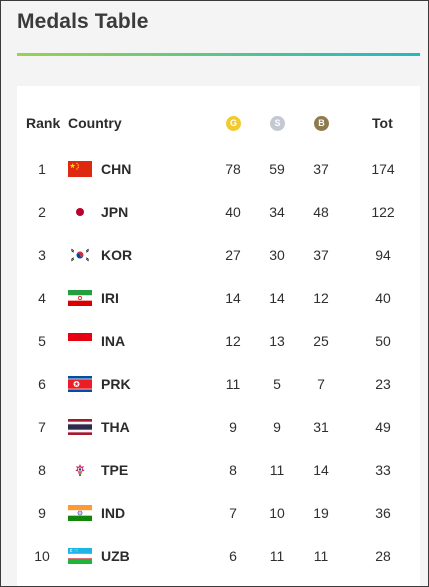 The width and height of the screenshot is (429, 587). I want to click on column-header-rank: Rank, so click(43, 123).